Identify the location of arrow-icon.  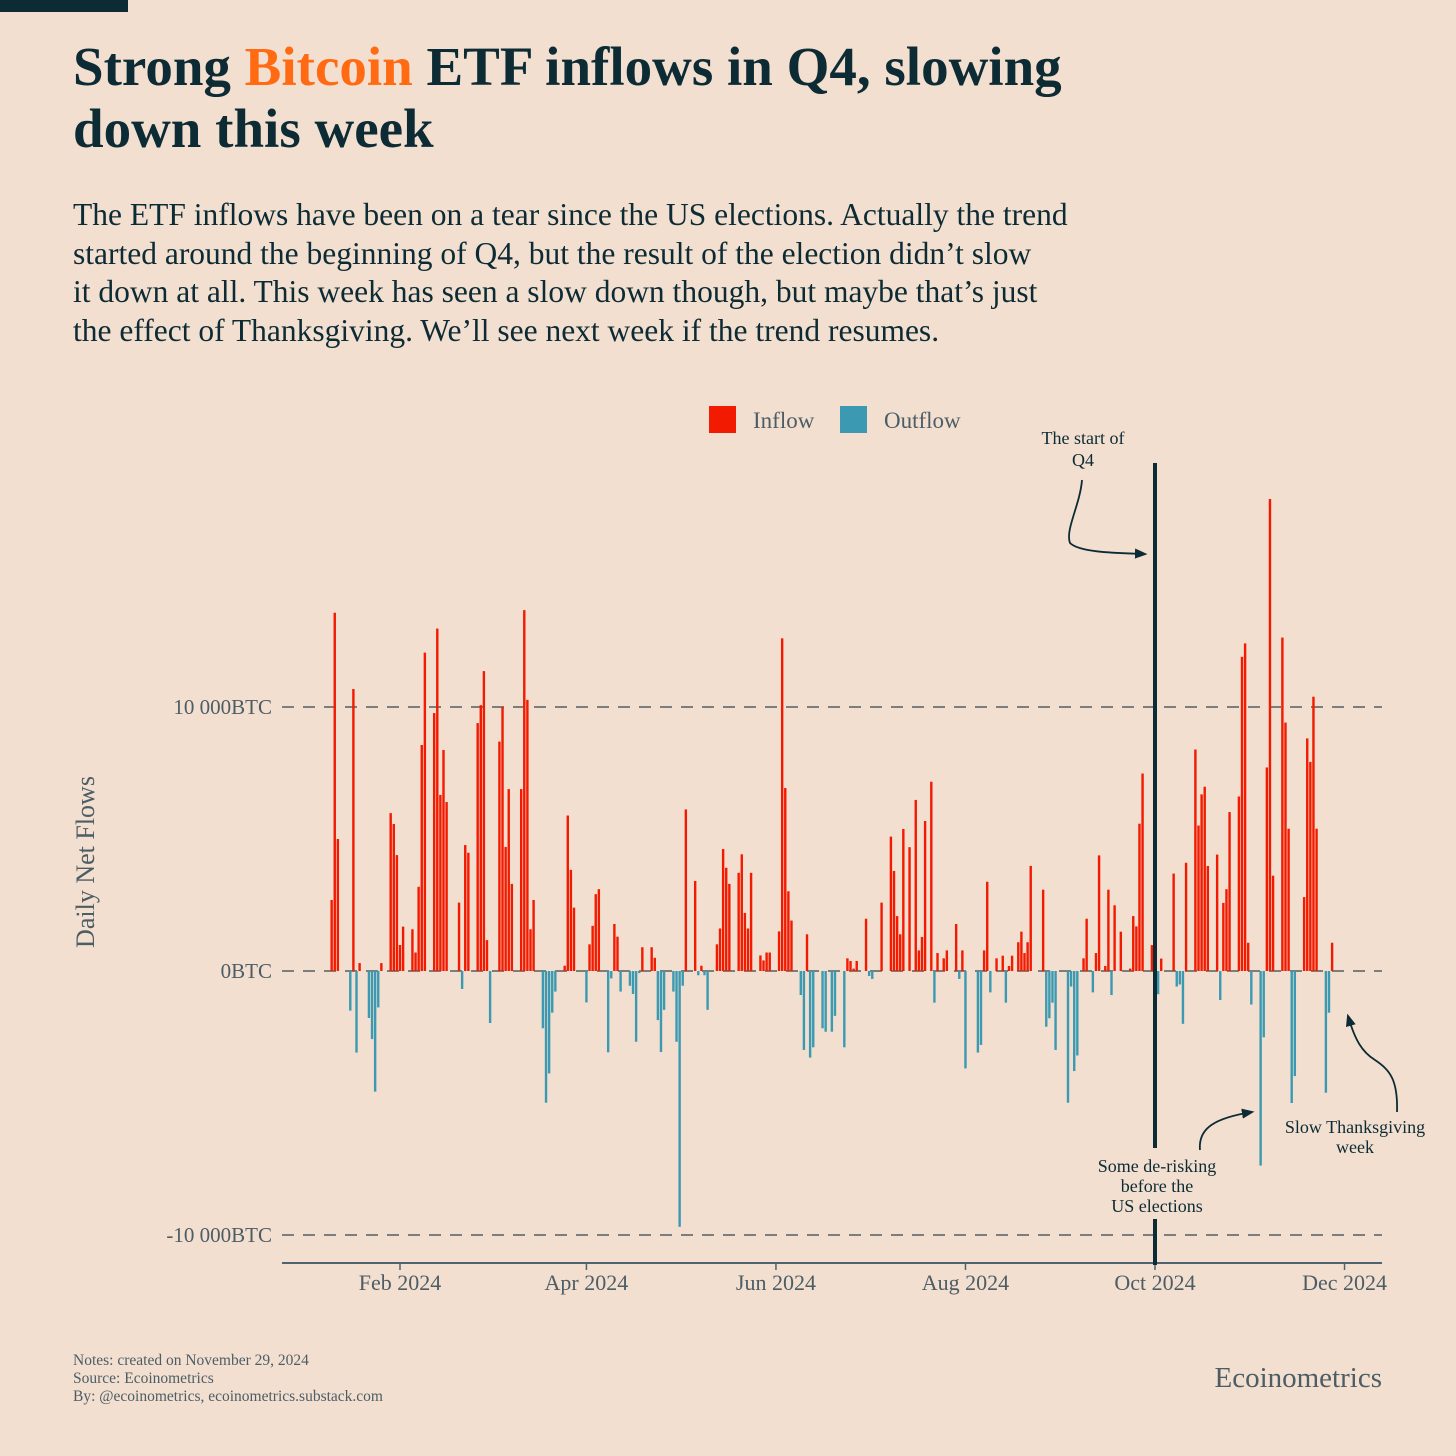
(1371, 1063).